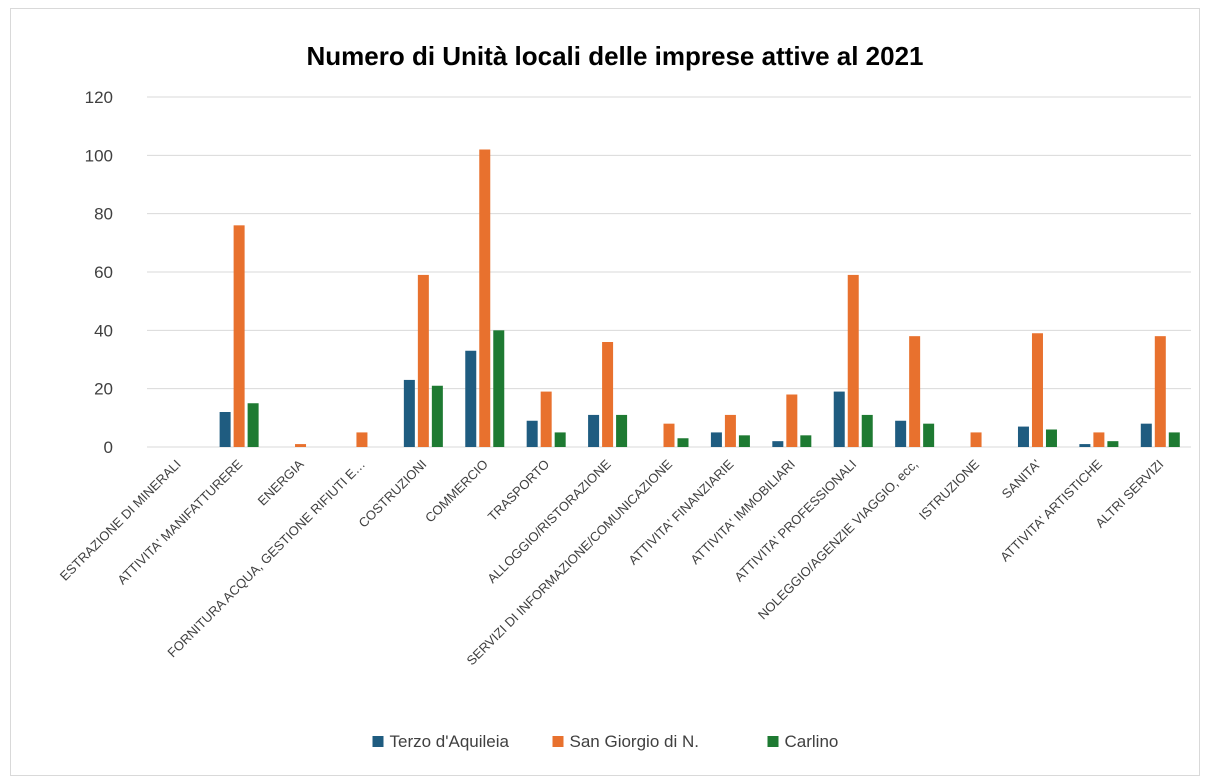 This screenshot has height=781, width=1206. I want to click on x-tick-label: ATTIVITA' IMMOBILIARI, so click(742, 512).